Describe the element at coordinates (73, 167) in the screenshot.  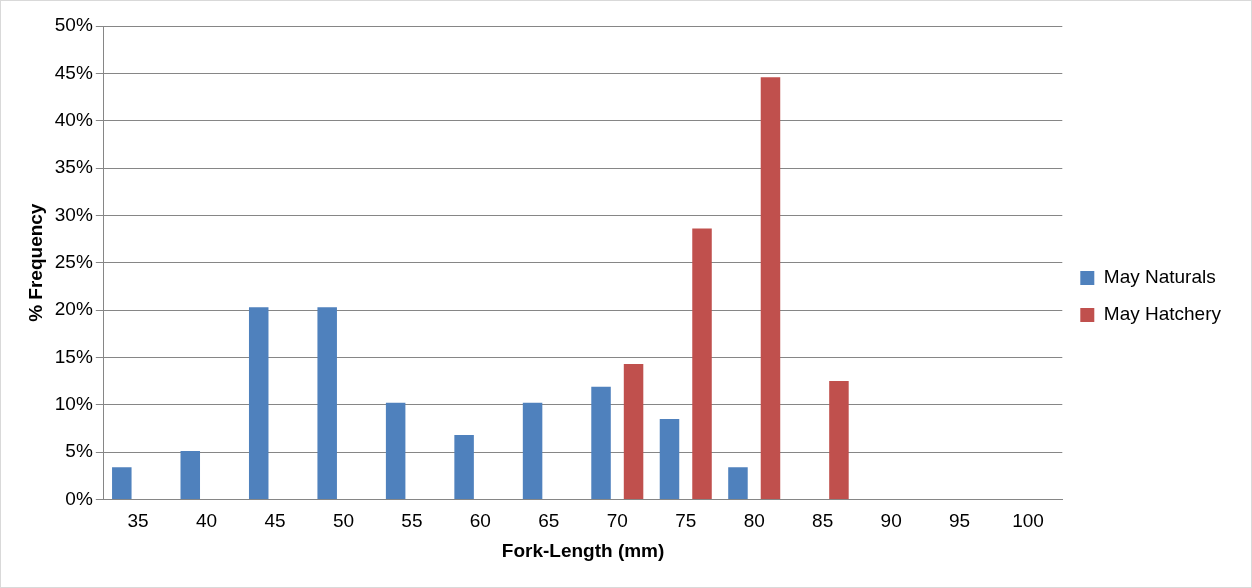
I see `y-tick-label: 35%` at that location.